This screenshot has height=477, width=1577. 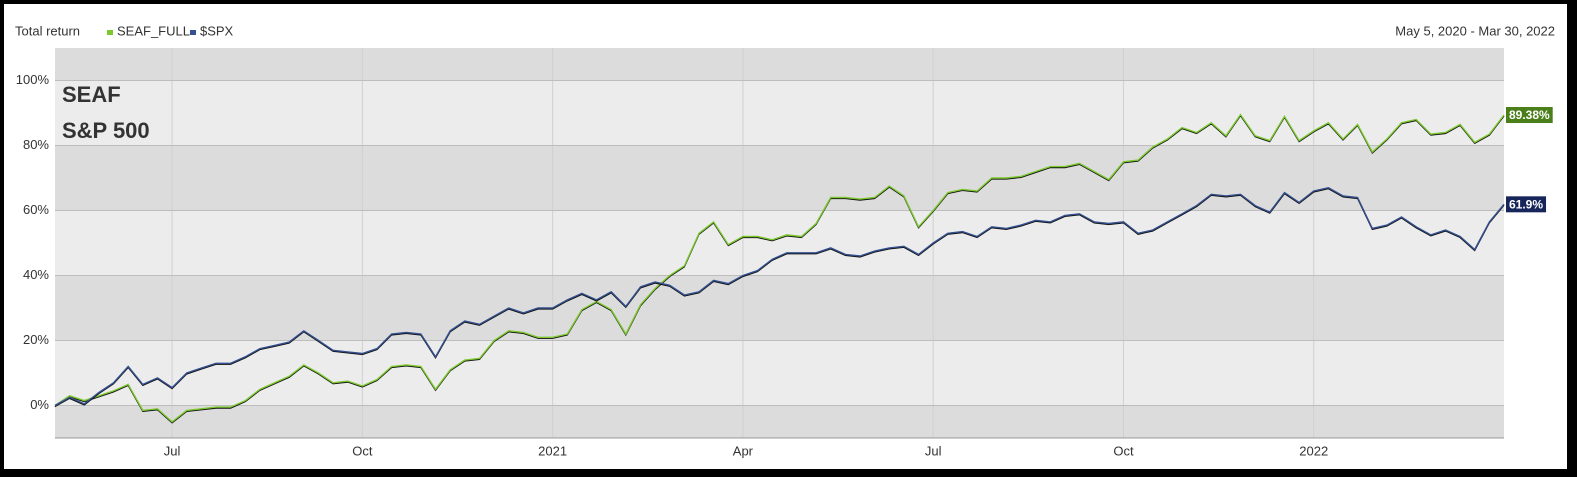 I want to click on y-tick-label: 60%, so click(x=36, y=209).